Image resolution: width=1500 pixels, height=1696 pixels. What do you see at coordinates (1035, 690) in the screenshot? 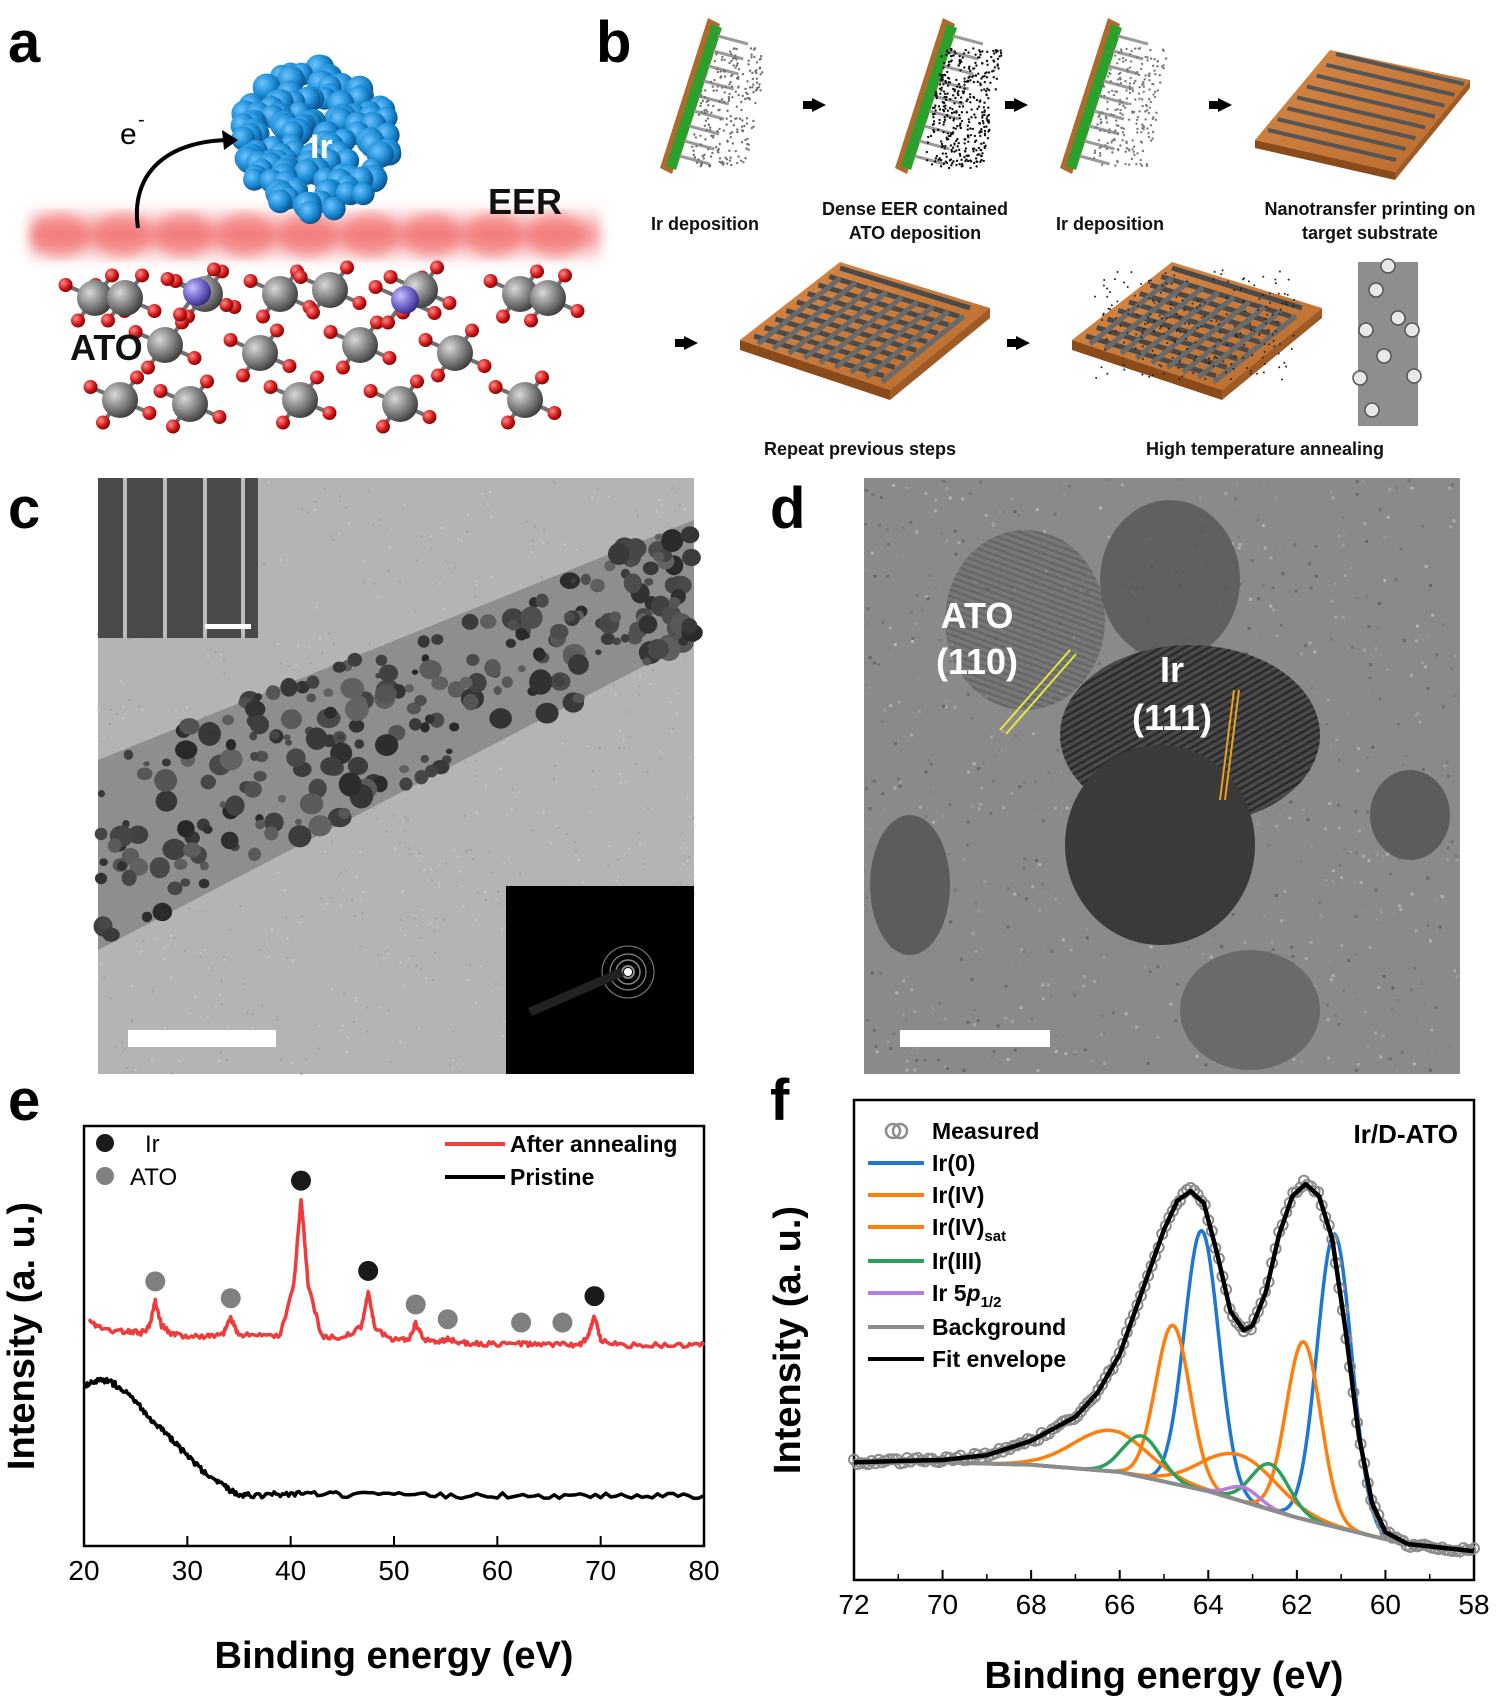
I see `ato-lattice-marker` at bounding box center [1035, 690].